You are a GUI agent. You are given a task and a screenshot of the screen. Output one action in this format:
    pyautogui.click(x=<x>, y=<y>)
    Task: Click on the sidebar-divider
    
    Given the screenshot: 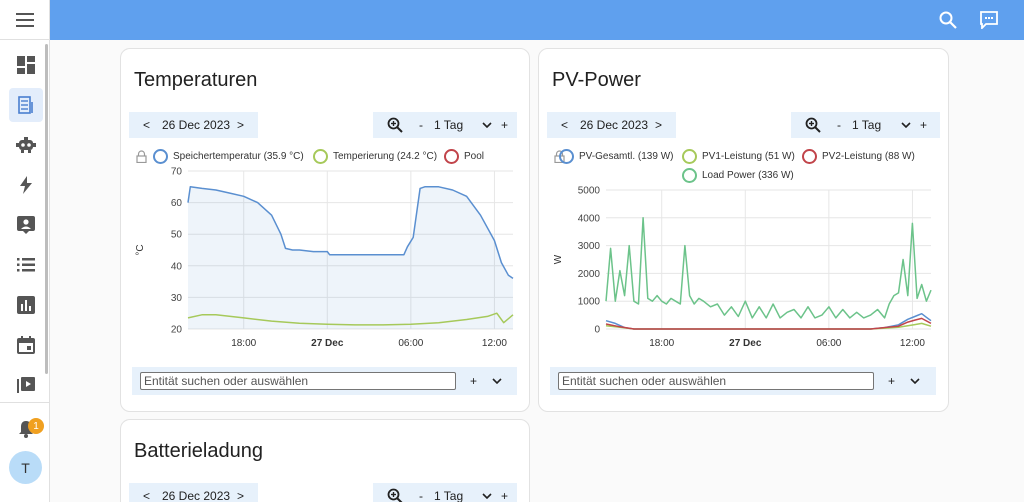 What is the action you would take?
    pyautogui.click(x=25, y=402)
    